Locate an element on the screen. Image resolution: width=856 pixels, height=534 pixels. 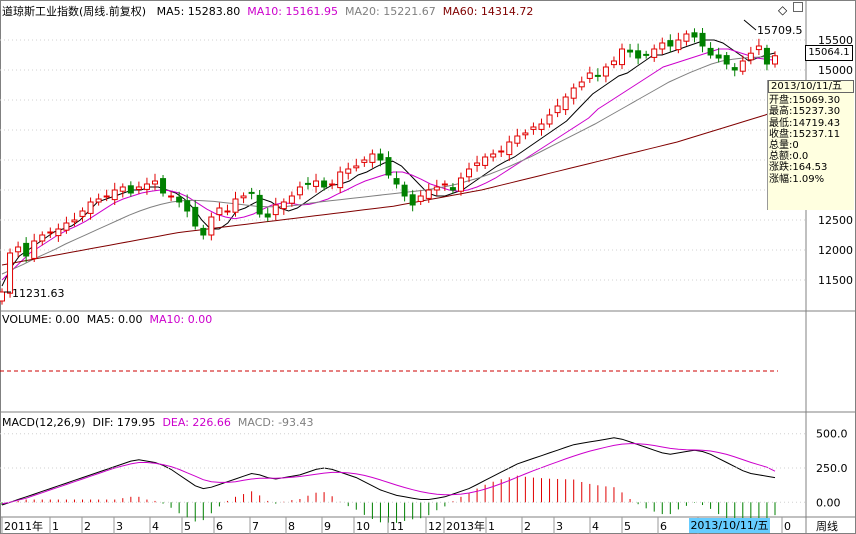
ma-label-0: MA5: 15283.80 is located at coordinates (198, 11).